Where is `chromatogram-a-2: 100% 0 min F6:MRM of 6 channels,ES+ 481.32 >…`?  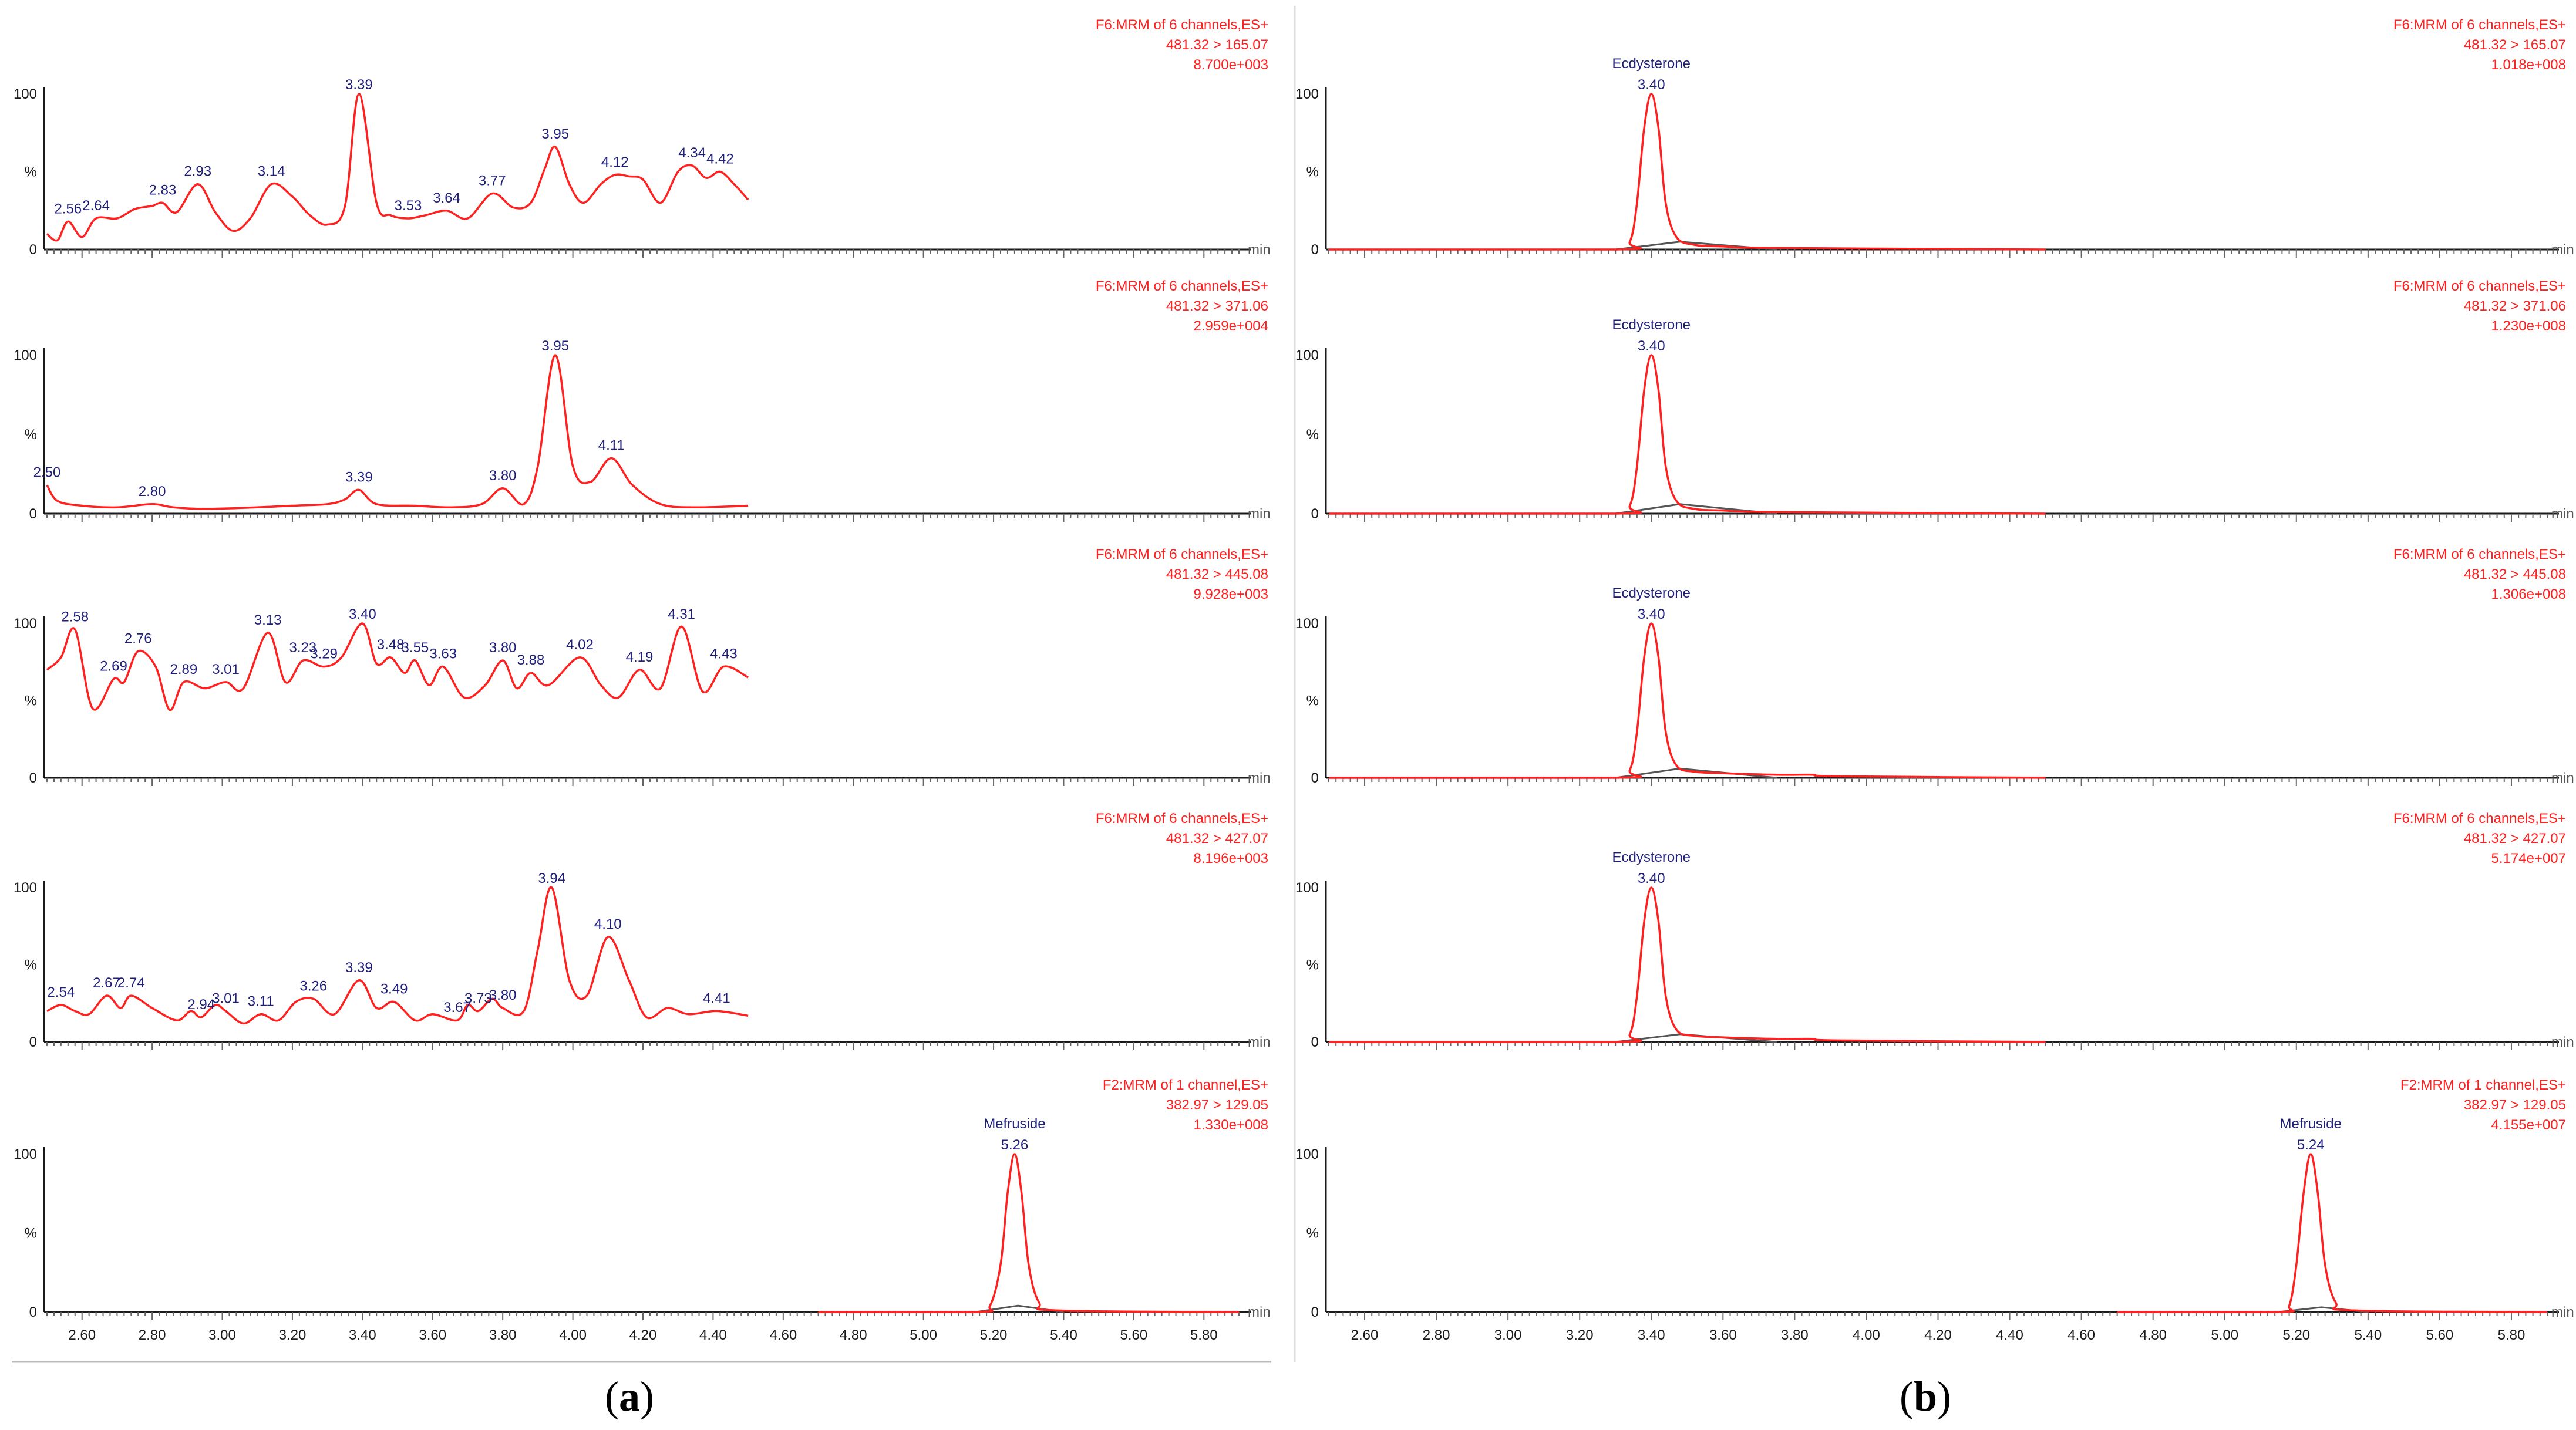
chromatogram-a-2: 100% 0 min F6:MRM of 6 channels,ES+ 481.32 >… is located at coordinates (642, 400).